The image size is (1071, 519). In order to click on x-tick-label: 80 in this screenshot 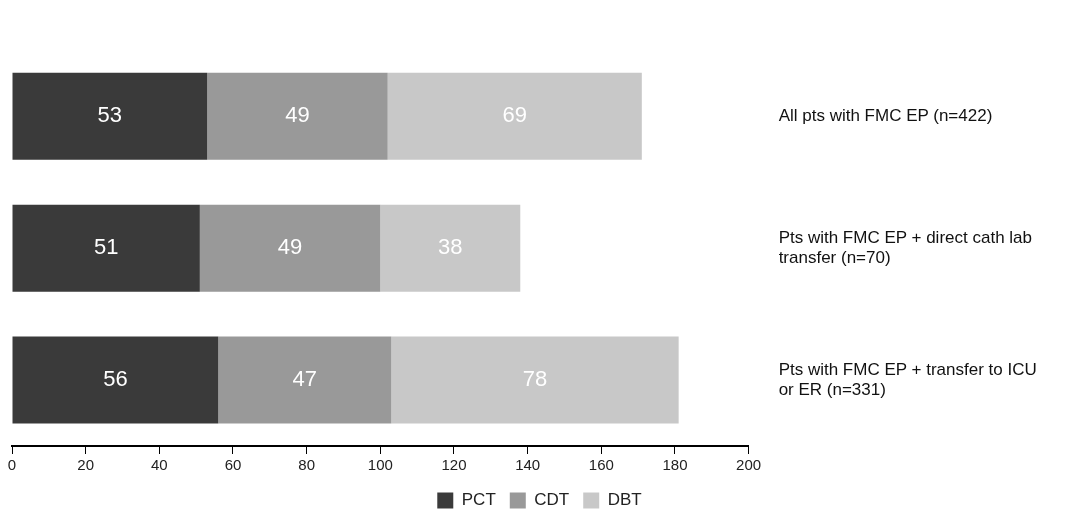, I will do `click(306, 465)`.